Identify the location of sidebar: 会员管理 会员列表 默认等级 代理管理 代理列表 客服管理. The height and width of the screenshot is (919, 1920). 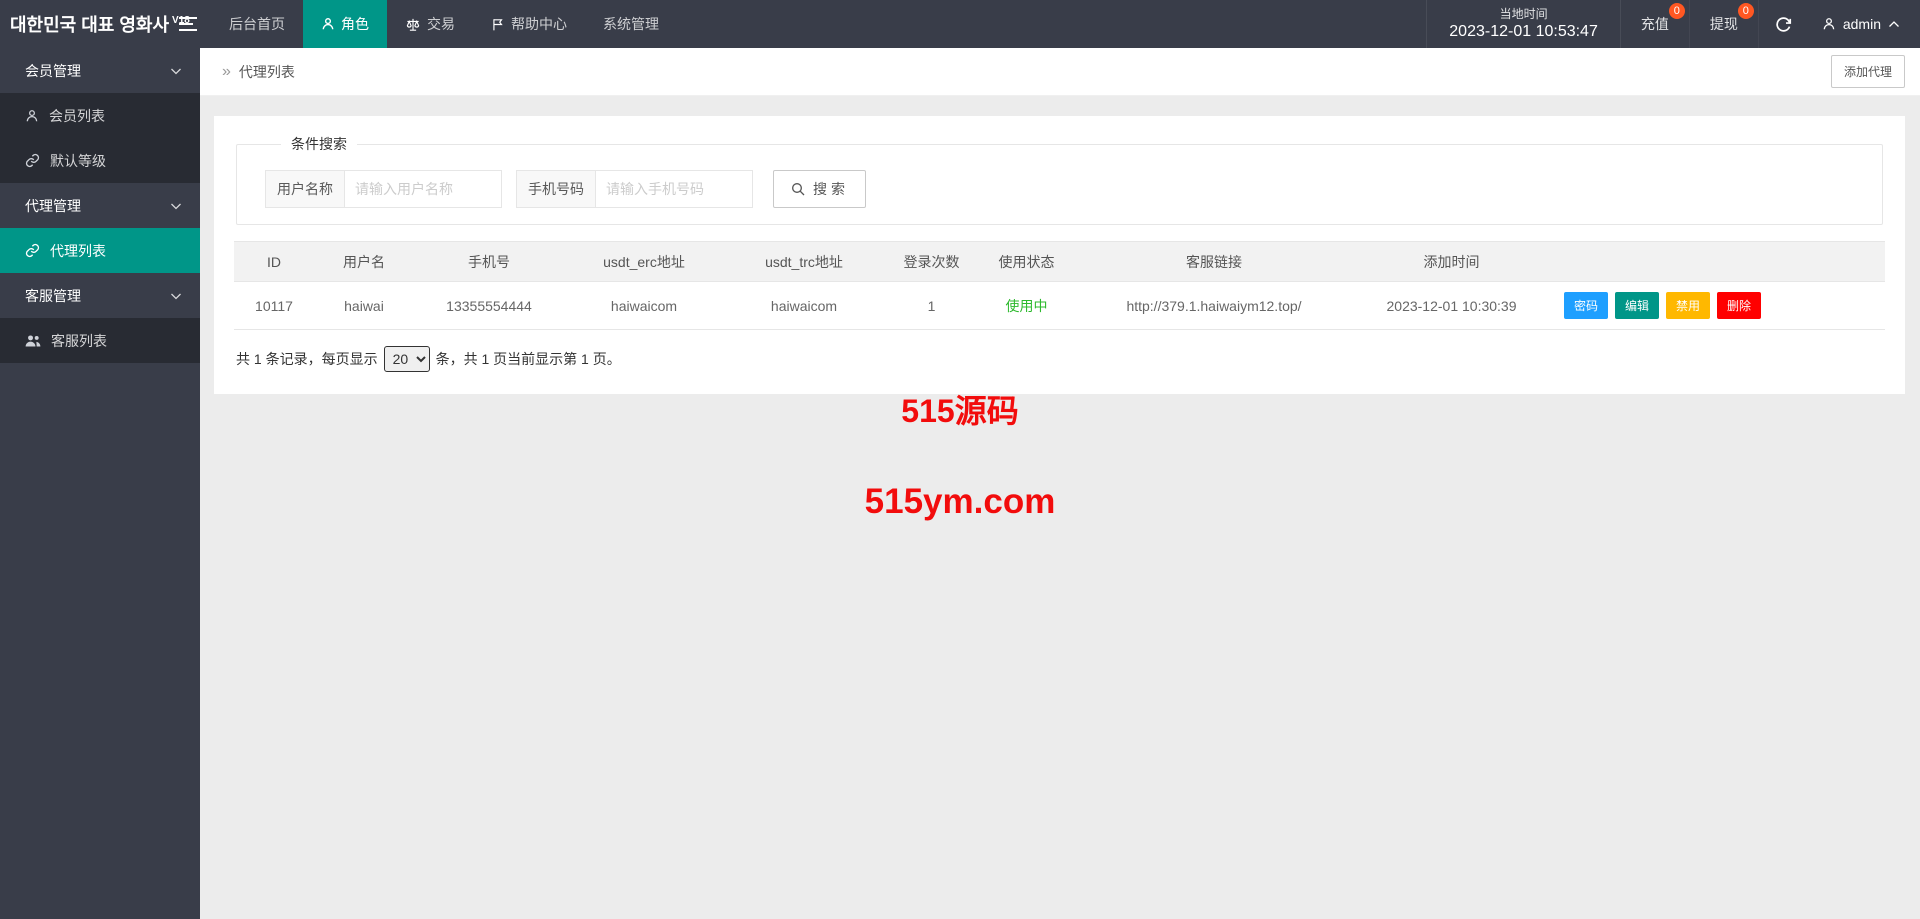
(100, 483).